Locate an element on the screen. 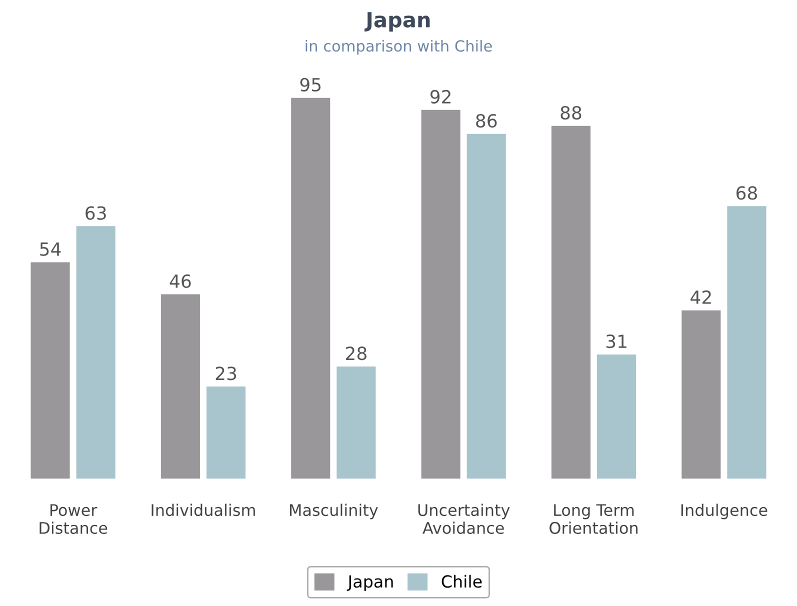 This screenshot has width=797, height=606. data-label: 42 is located at coordinates (700, 297).